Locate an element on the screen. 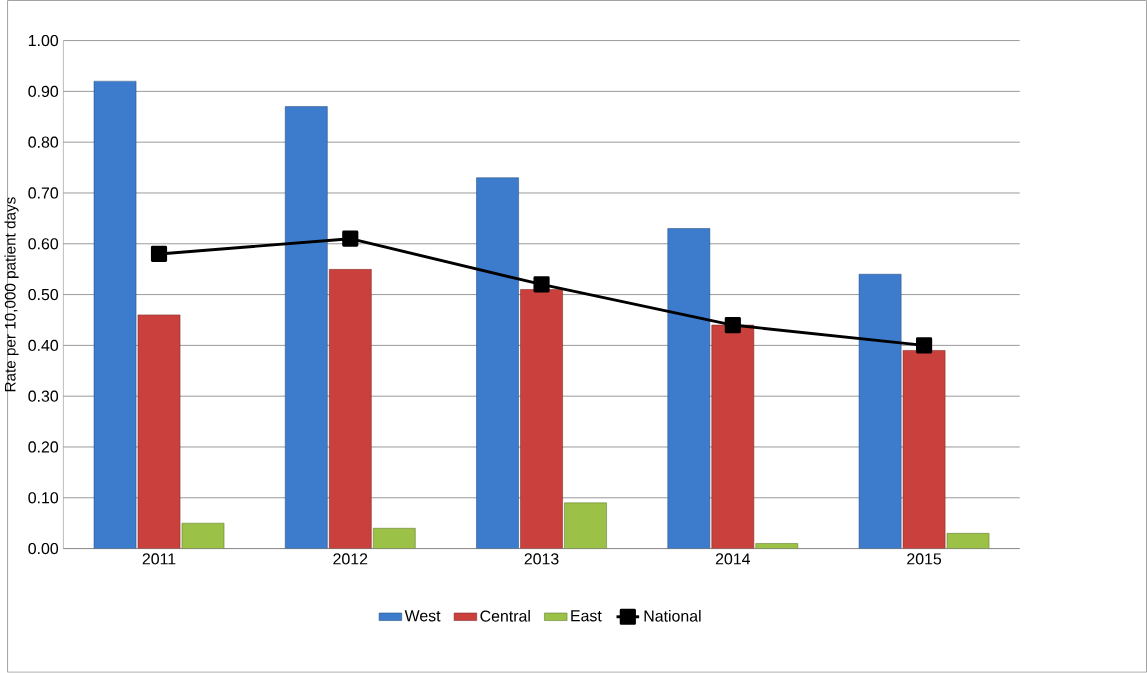 The height and width of the screenshot is (673, 1147). y-tick-label: 0.30 is located at coordinates (43, 396).